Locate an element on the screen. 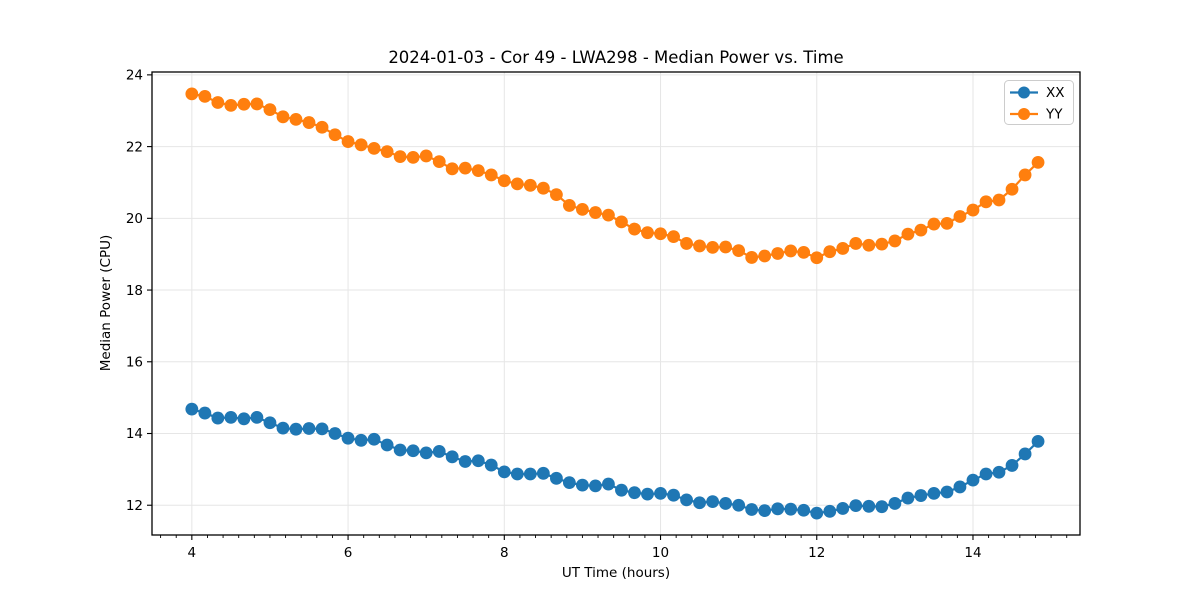 The width and height of the screenshot is (1200, 600). legend-marker-icon-xx is located at coordinates (1024, 92).